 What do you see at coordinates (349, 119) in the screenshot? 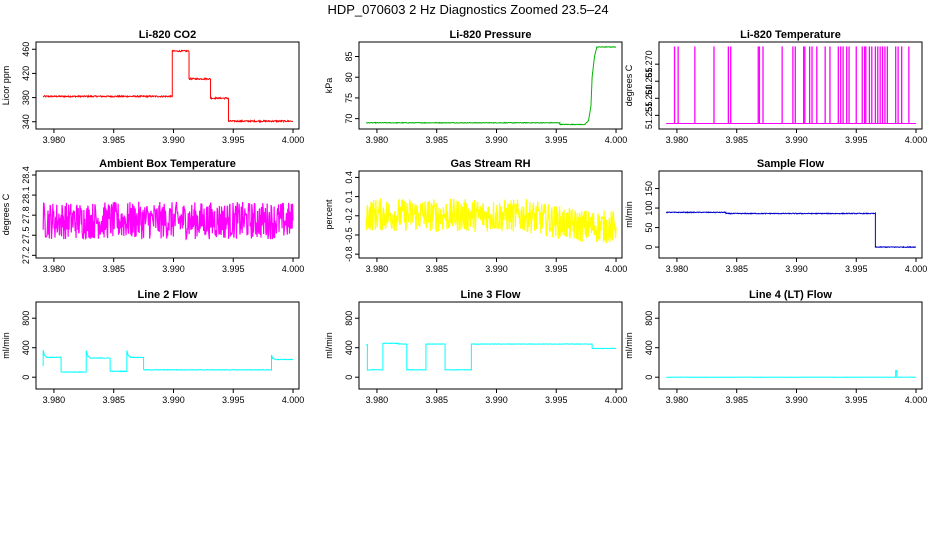
I see `y-tick-label: 70` at bounding box center [349, 119].